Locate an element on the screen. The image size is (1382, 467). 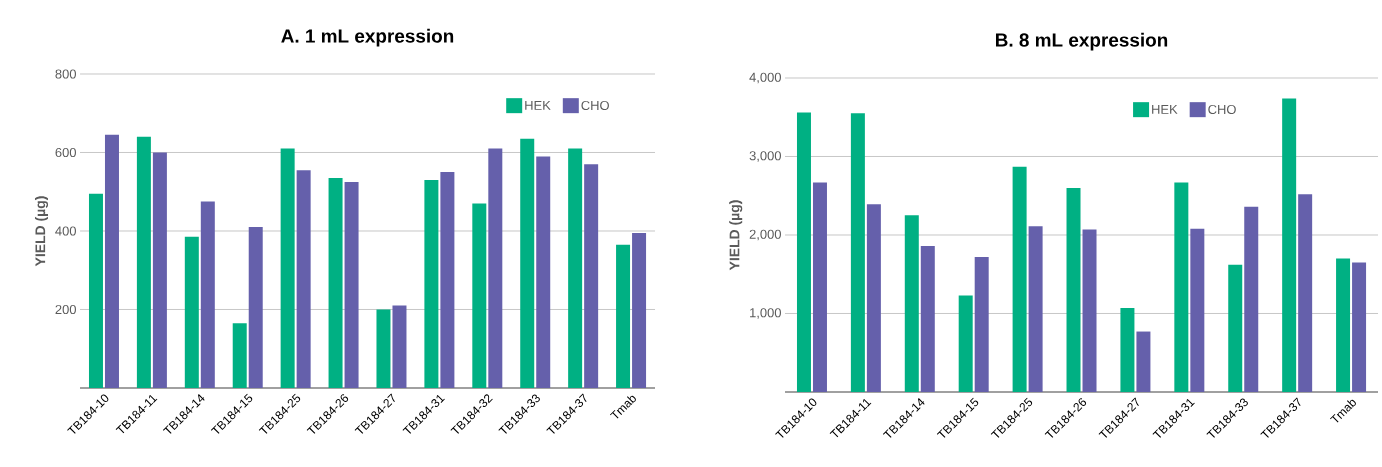
y-tick-label: 1,000 is located at coordinates (765, 313).